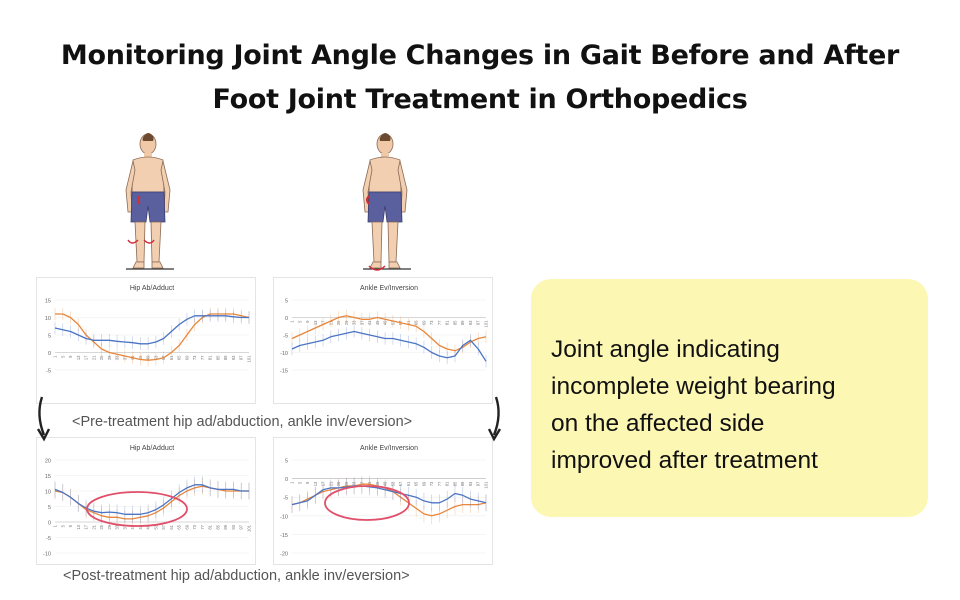 This screenshot has height=600, width=960. Describe the element at coordinates (149, 201) in the screenshot. I see `body-figure-hip` at that location.